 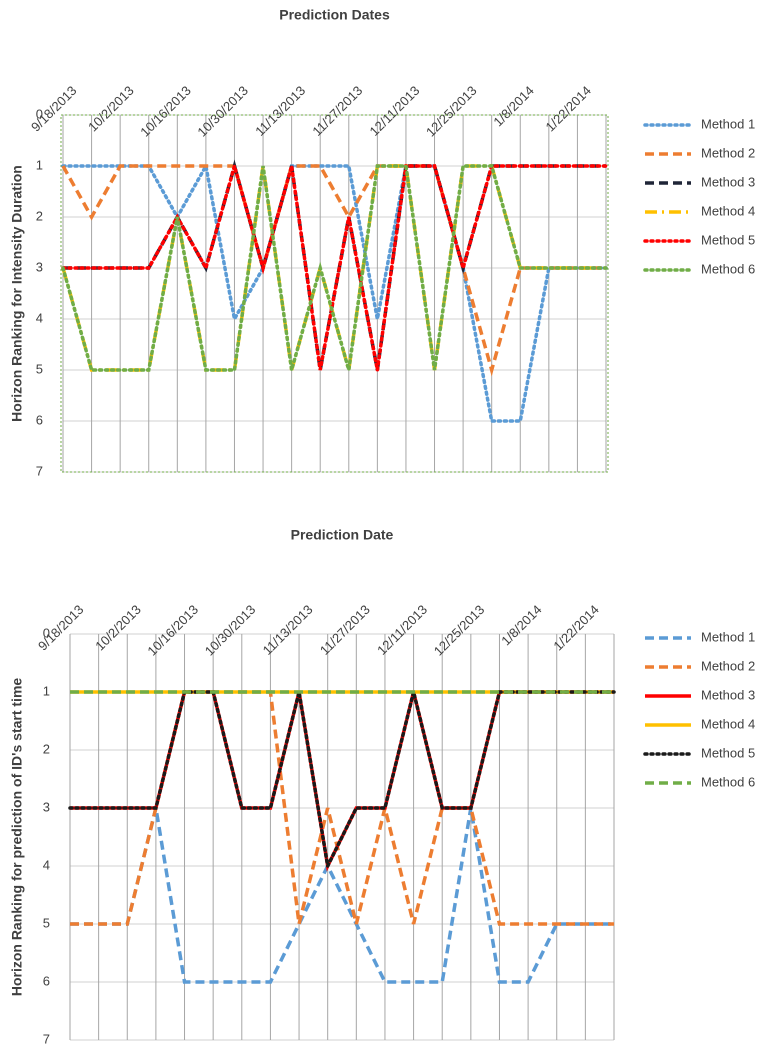 I want to click on chart-title: Prediction Date, so click(x=342, y=535).